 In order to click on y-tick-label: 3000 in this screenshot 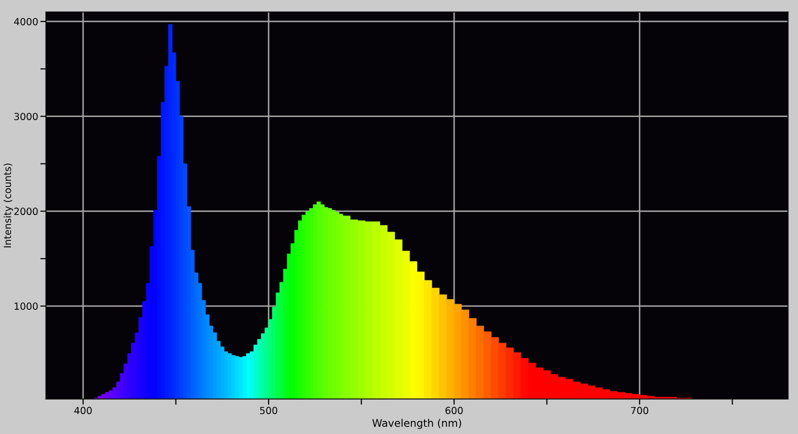, I will do `click(26, 116)`.